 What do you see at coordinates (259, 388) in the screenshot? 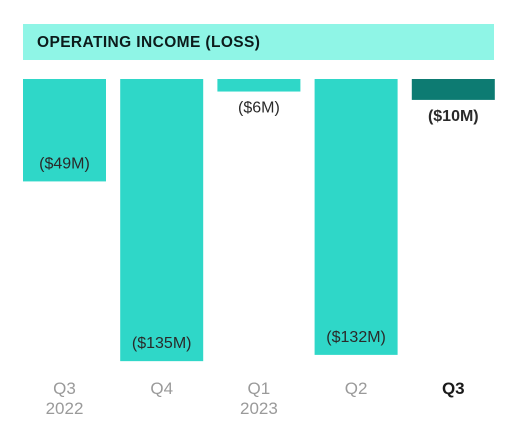
I see `category-label-3: Q1` at bounding box center [259, 388].